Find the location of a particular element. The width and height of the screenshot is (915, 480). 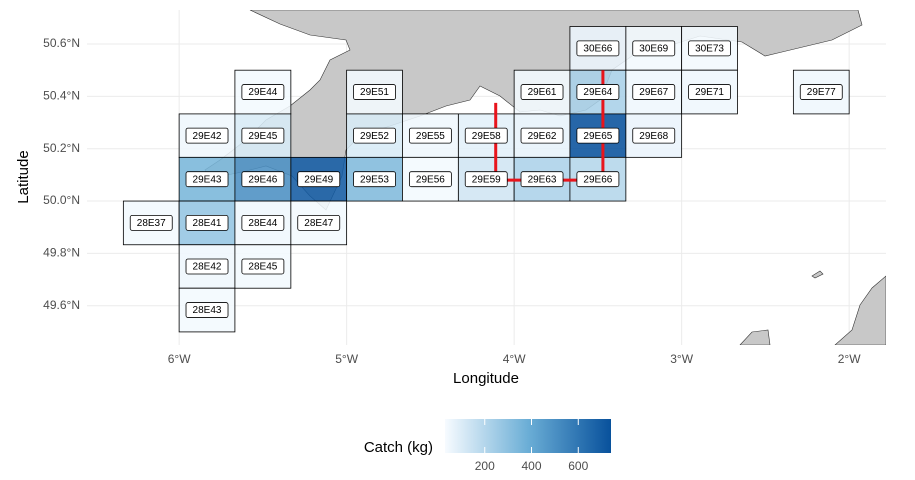

cell-label: 28E47 is located at coordinates (318, 223).